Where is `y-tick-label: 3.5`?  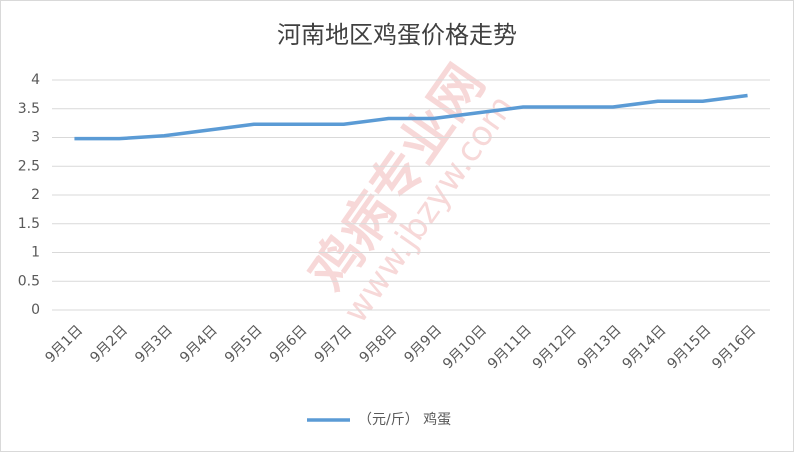
y-tick-label: 3.5 is located at coordinates (29, 109).